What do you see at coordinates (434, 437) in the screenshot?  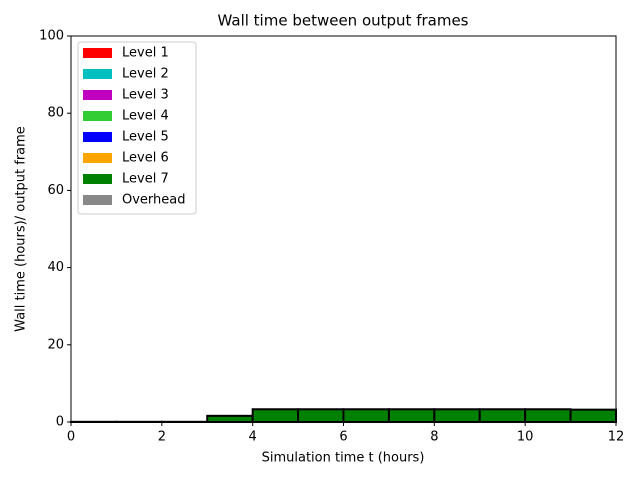 I see `x-tick-label: 8` at bounding box center [434, 437].